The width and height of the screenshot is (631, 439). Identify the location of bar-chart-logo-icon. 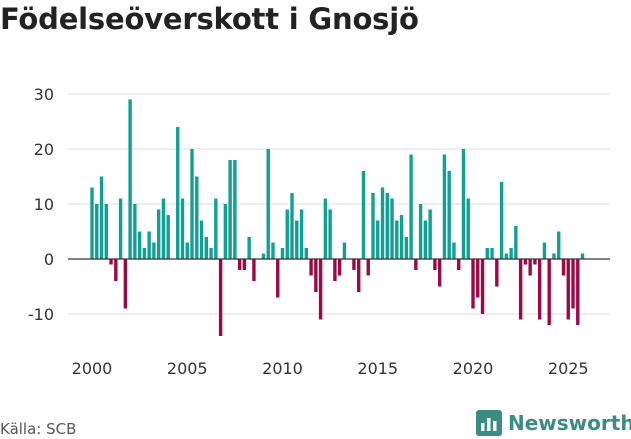
(489, 423).